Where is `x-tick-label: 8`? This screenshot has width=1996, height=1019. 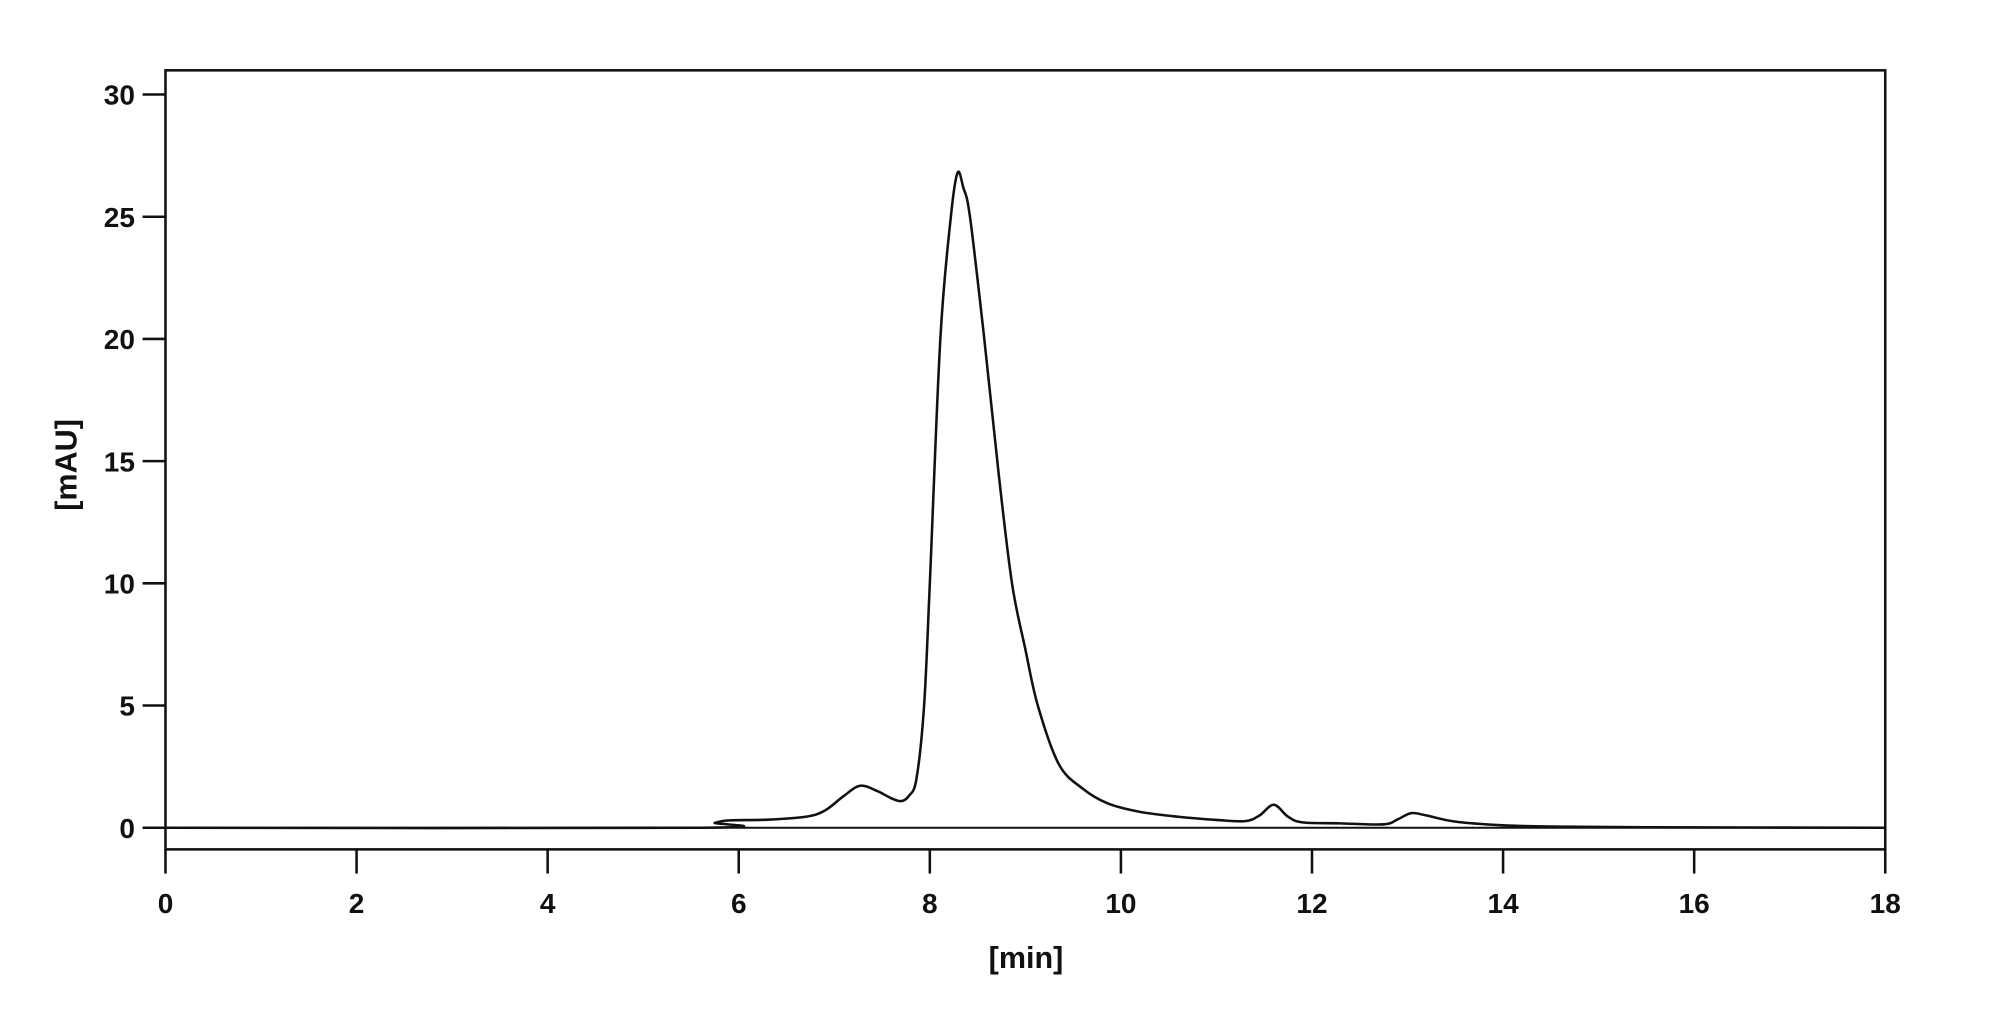 x-tick-label: 8 is located at coordinates (930, 903).